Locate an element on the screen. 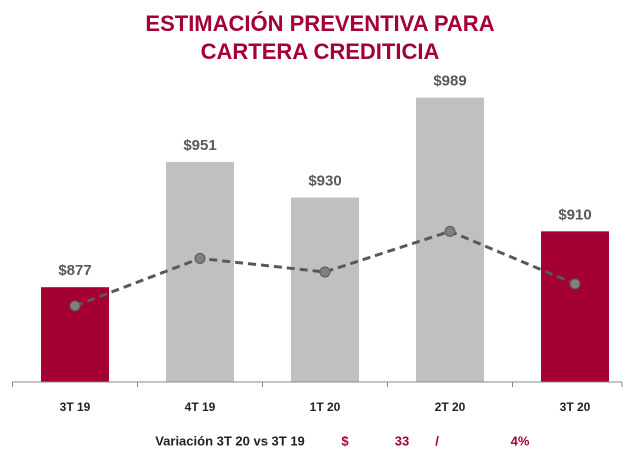 This screenshot has height=453, width=631. chart-title: ESTIMACIÓN PREVENTIVA PARA is located at coordinates (319, 23).